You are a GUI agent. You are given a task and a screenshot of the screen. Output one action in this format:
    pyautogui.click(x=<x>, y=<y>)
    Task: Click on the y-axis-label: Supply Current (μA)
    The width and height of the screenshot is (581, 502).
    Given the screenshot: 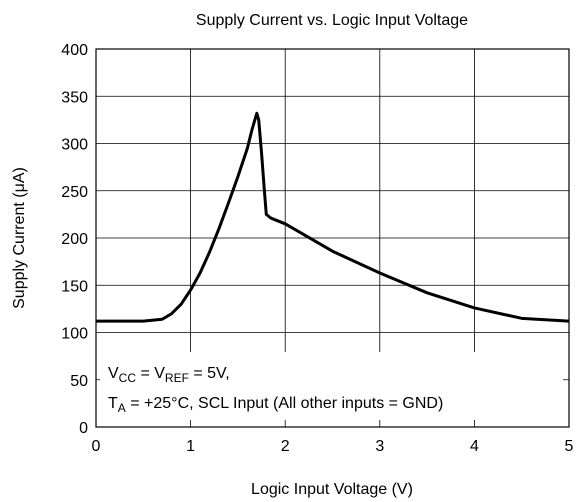 What is the action you would take?
    pyautogui.click(x=19, y=238)
    